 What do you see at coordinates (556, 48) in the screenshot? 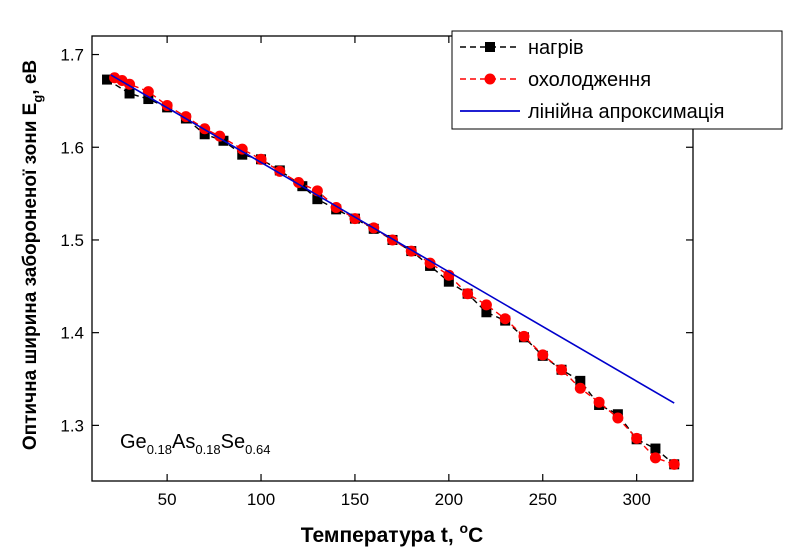
I see `legend-label: нагрів` at bounding box center [556, 48].